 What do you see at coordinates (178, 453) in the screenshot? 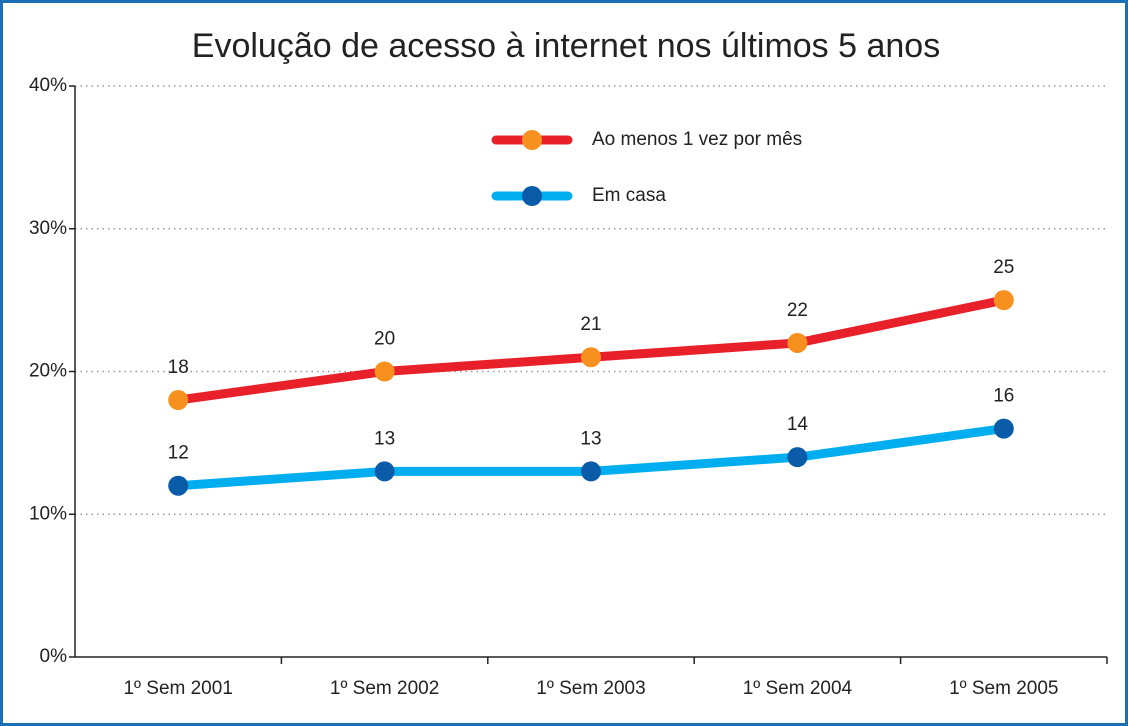
I see `data-label: 12` at bounding box center [178, 453].